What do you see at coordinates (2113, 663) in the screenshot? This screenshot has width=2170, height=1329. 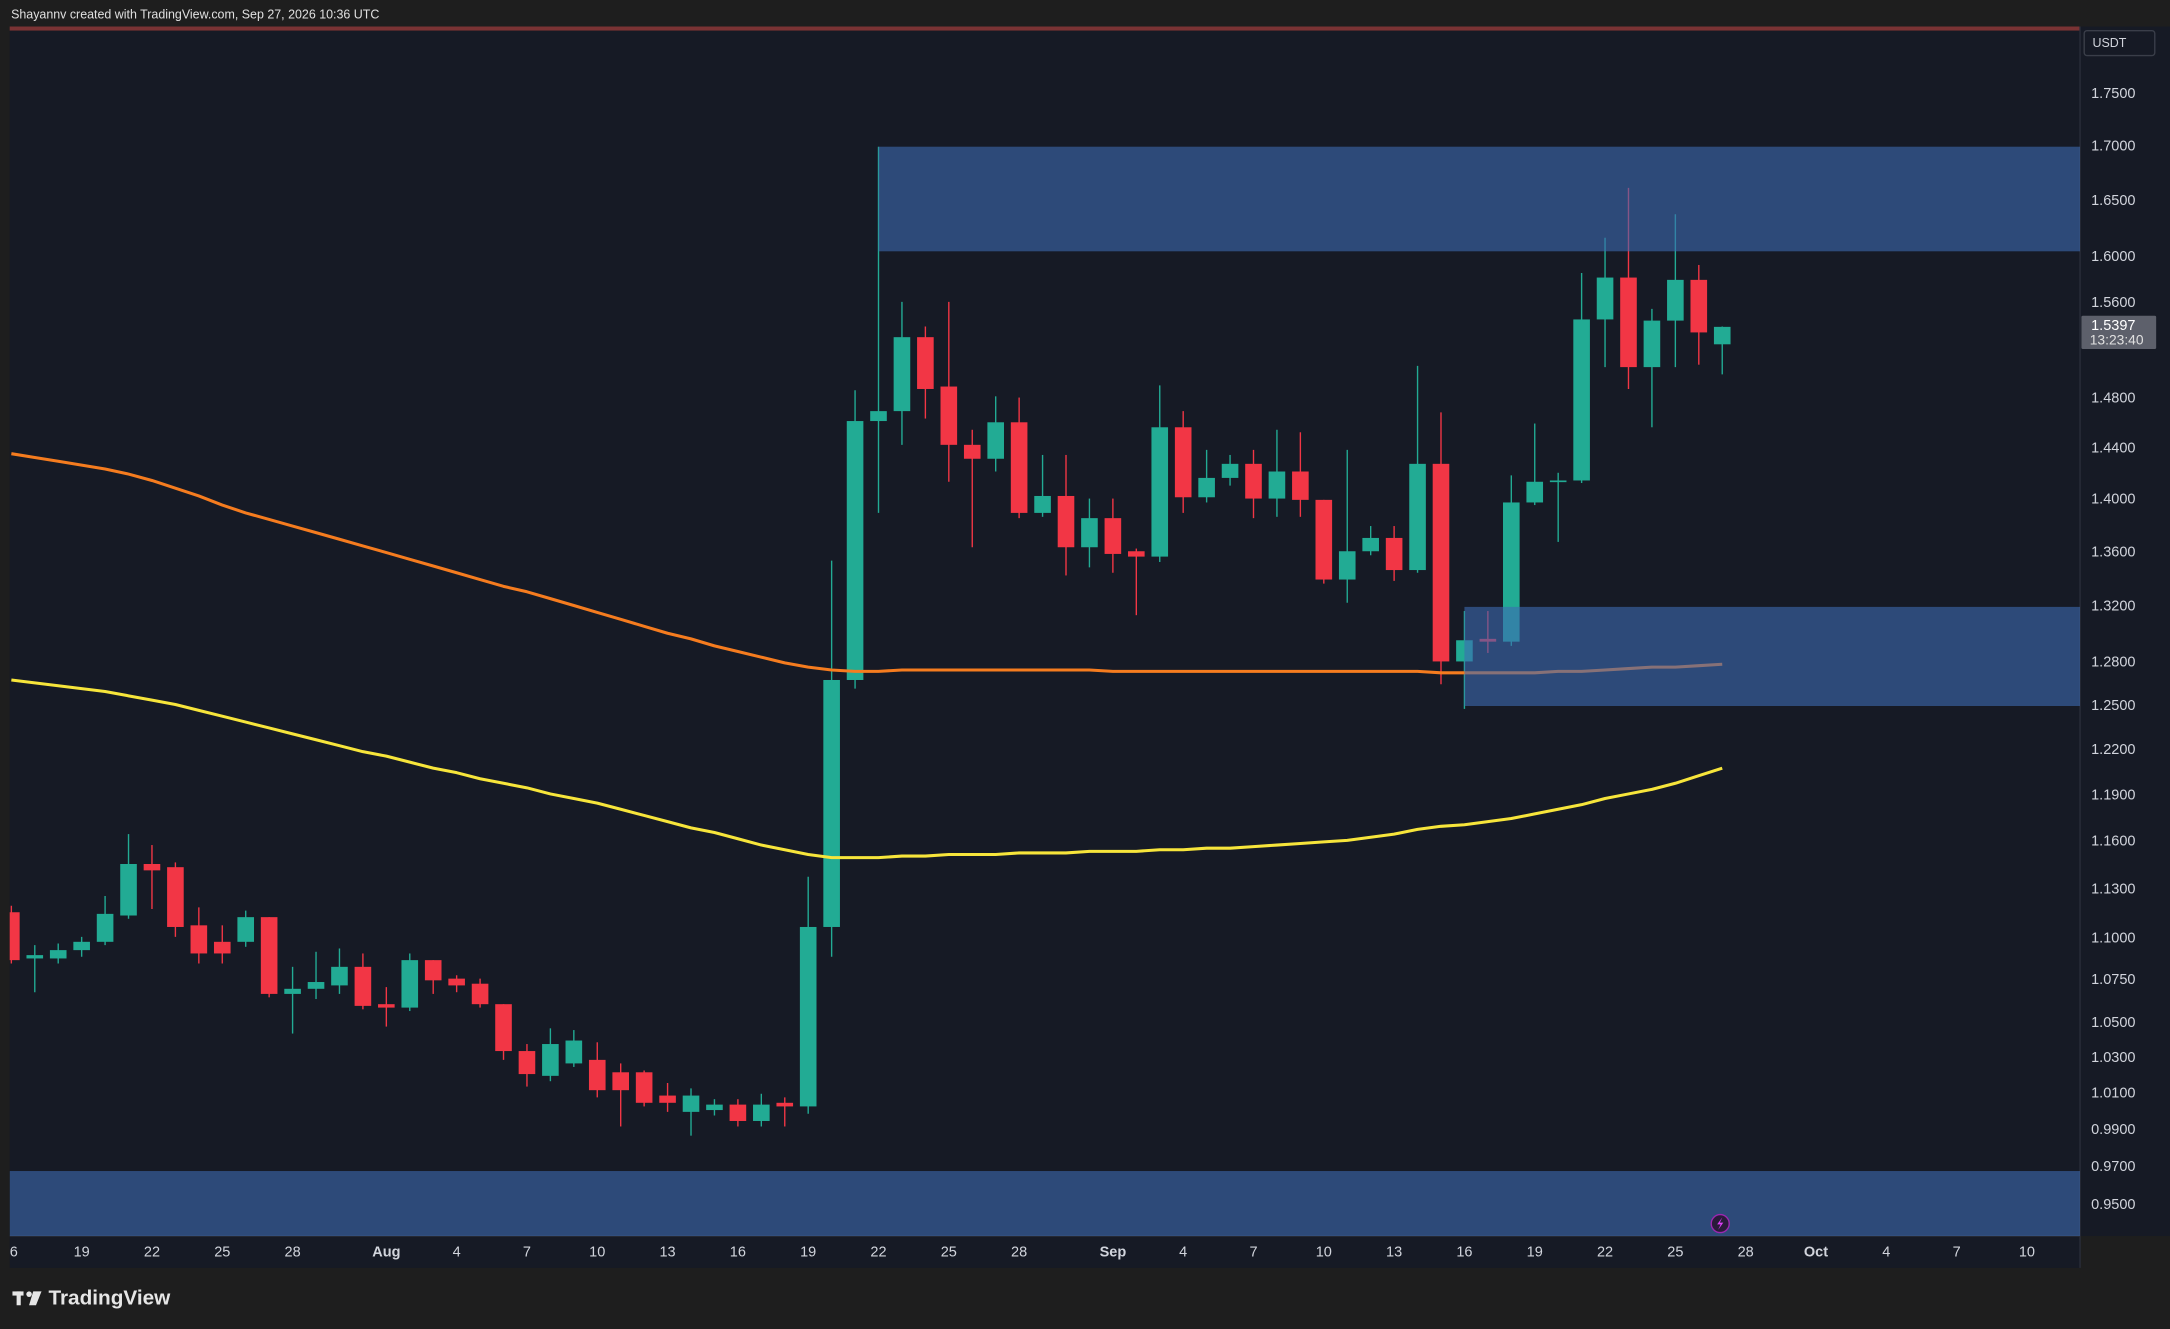 I see `y-tick-label: 1.2800` at bounding box center [2113, 663].